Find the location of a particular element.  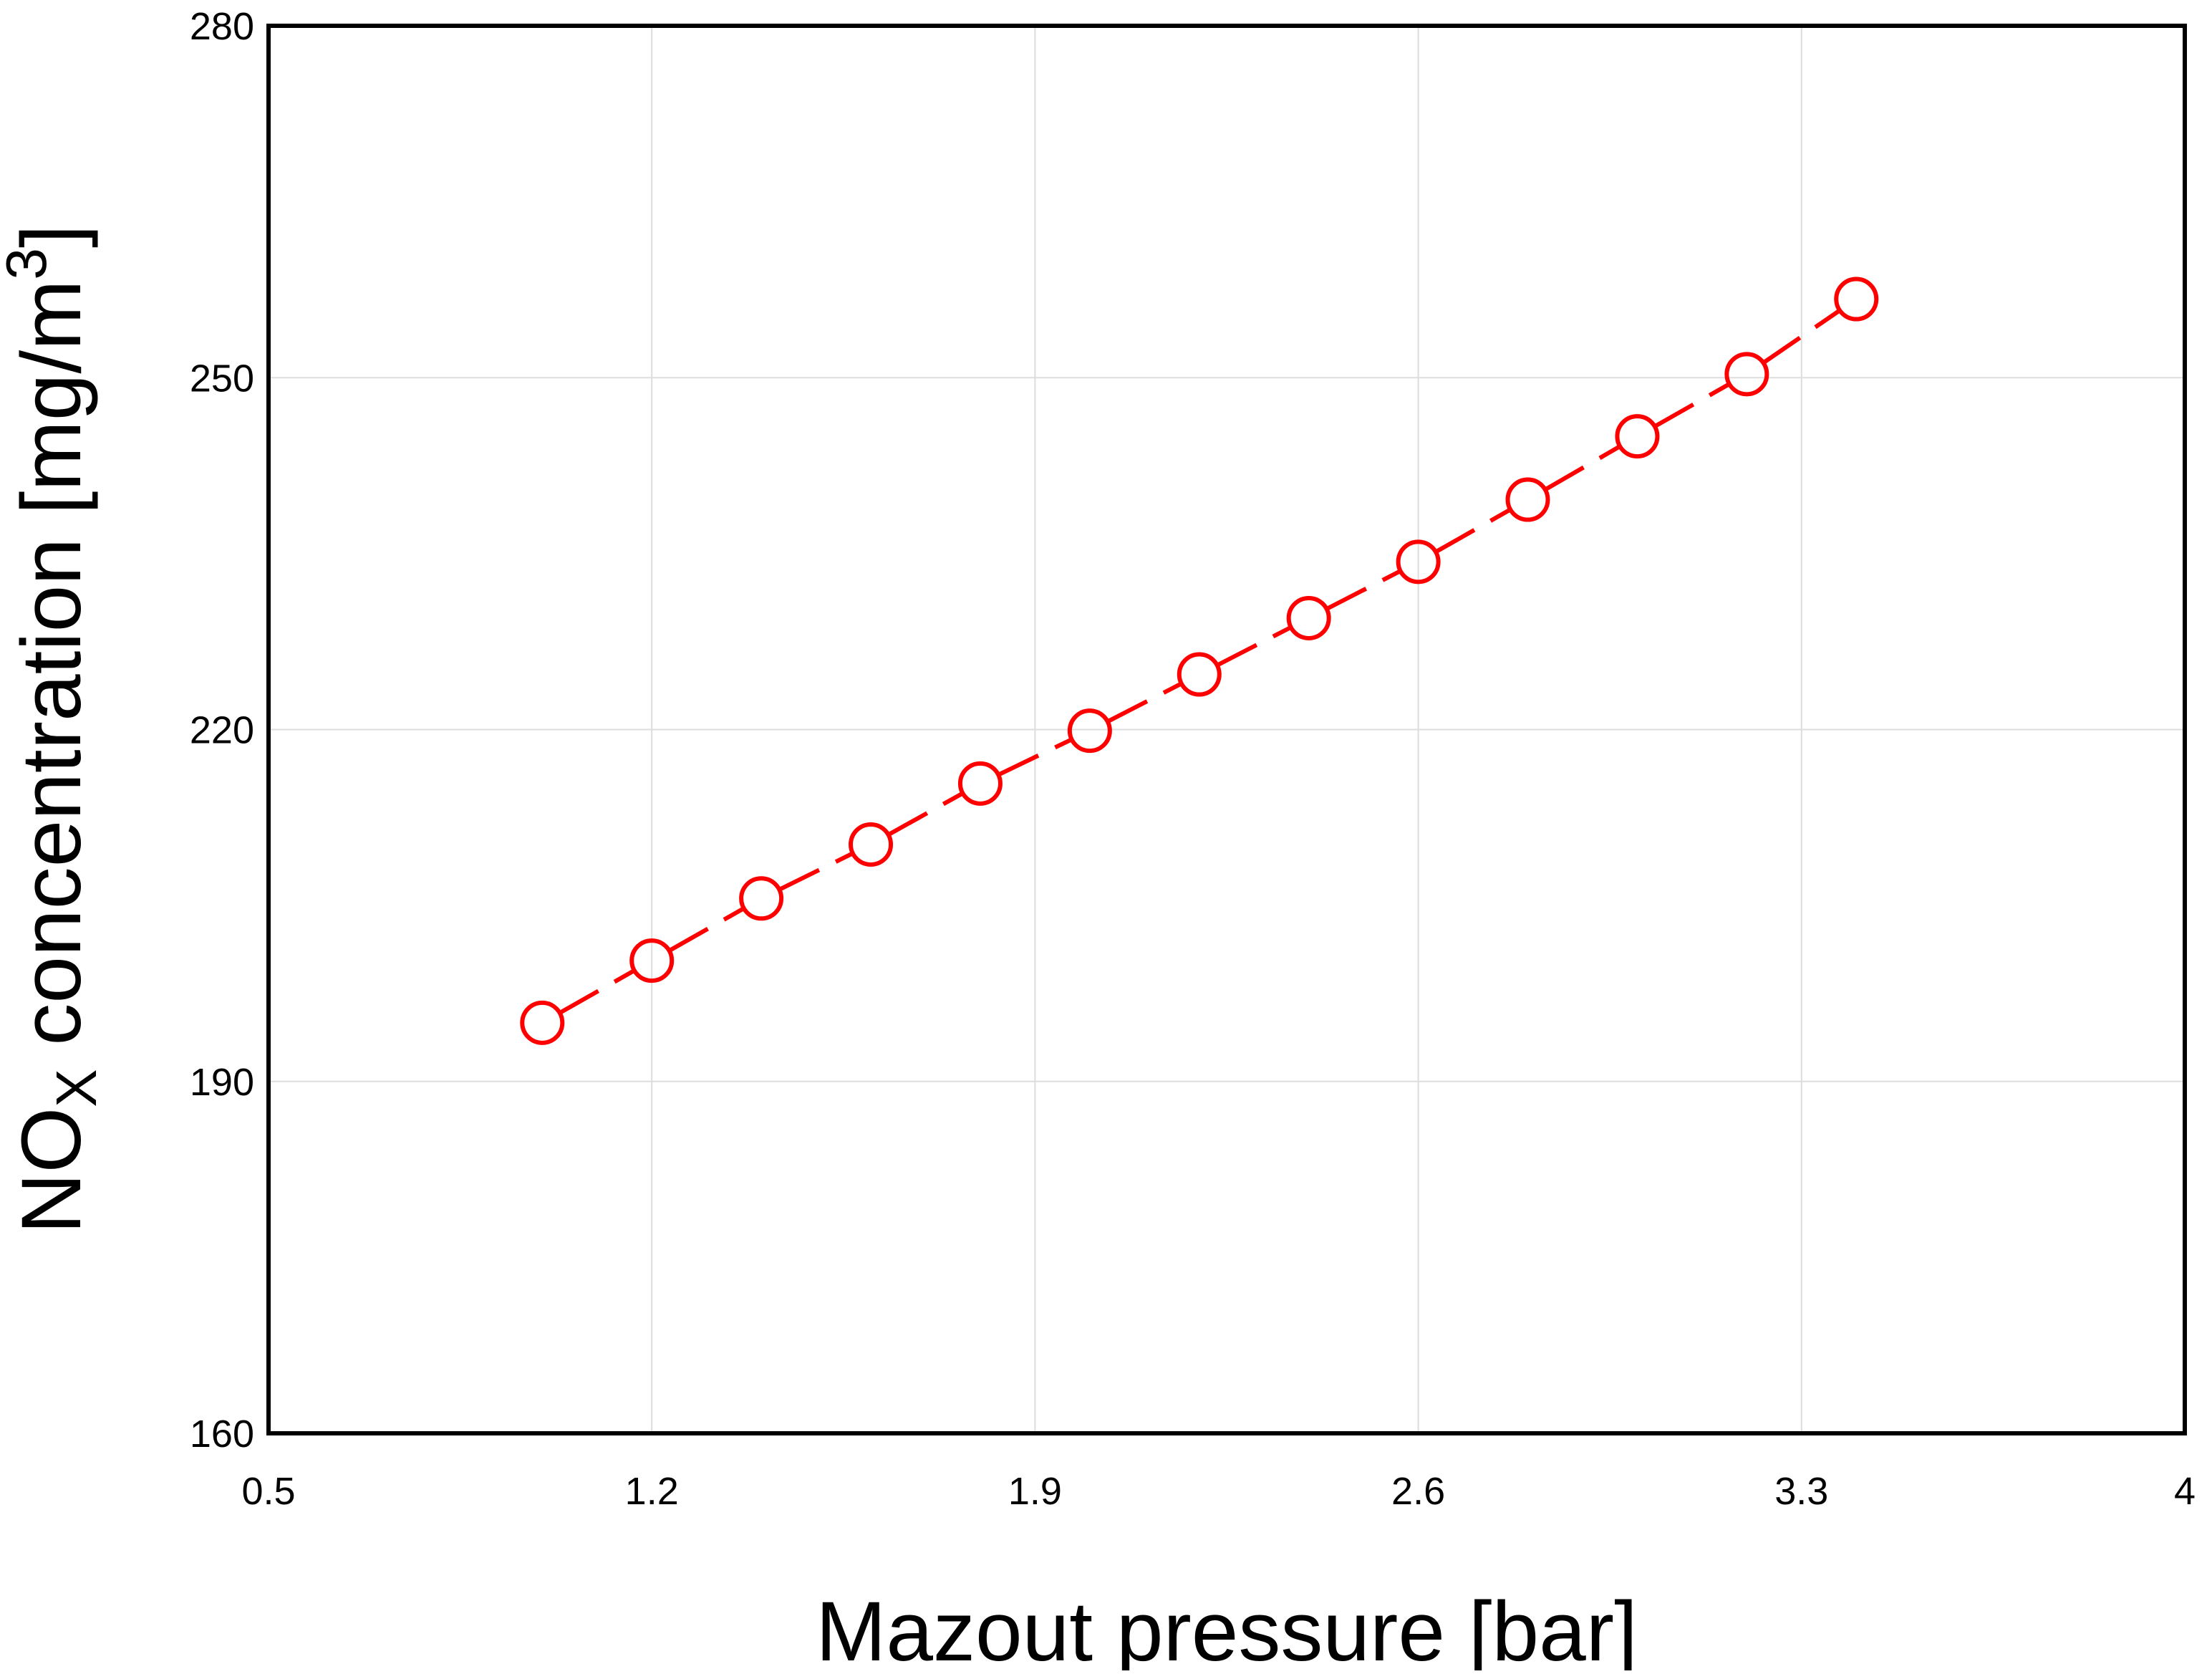

y-axis-title: NOX concentration [mg/m3] is located at coordinates (54, 728).